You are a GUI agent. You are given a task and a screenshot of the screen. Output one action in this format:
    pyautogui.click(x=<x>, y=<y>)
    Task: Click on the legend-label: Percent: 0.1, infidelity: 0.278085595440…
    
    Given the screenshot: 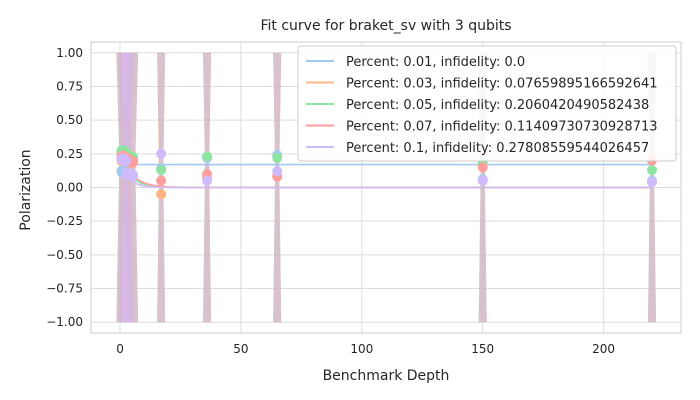 What is the action you would take?
    pyautogui.click(x=497, y=148)
    